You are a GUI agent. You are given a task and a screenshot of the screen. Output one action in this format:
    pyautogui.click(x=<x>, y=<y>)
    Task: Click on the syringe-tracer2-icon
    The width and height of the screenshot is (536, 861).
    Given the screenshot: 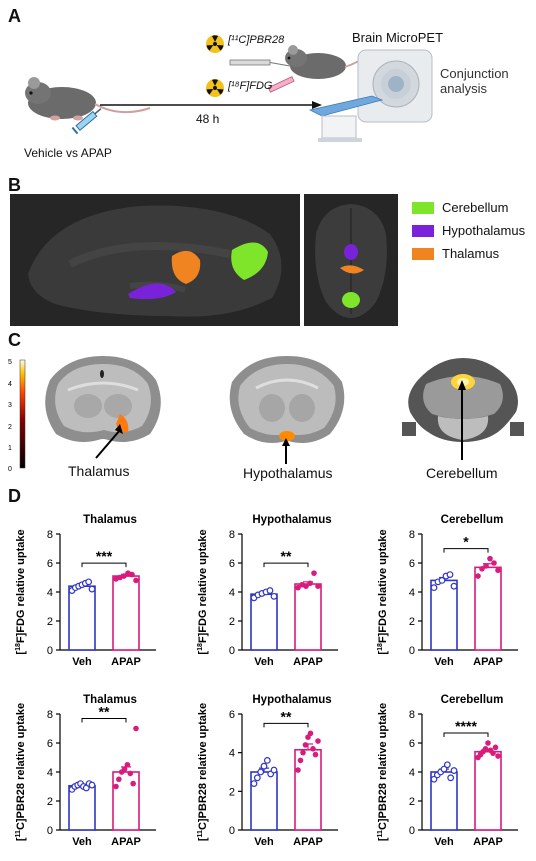 What is the action you would take?
    pyautogui.click(x=281, y=84)
    